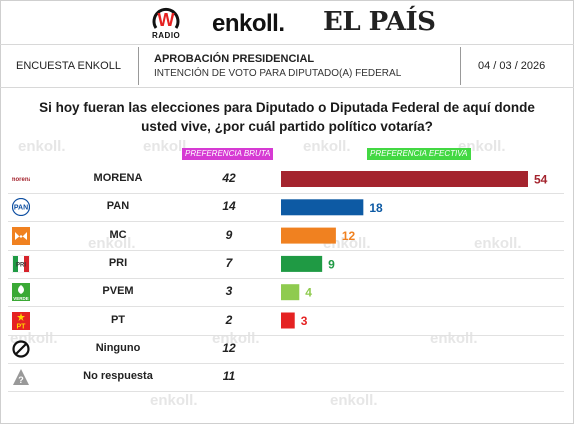 The height and width of the screenshot is (424, 574). I want to click on morena-logo: morena, so click(21, 179).